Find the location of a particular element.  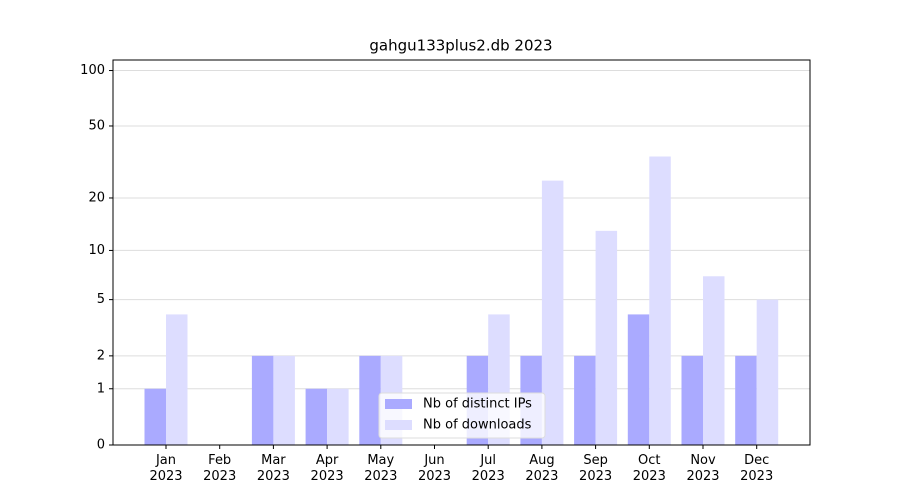

y-tick-label: 100 is located at coordinates (92, 70).